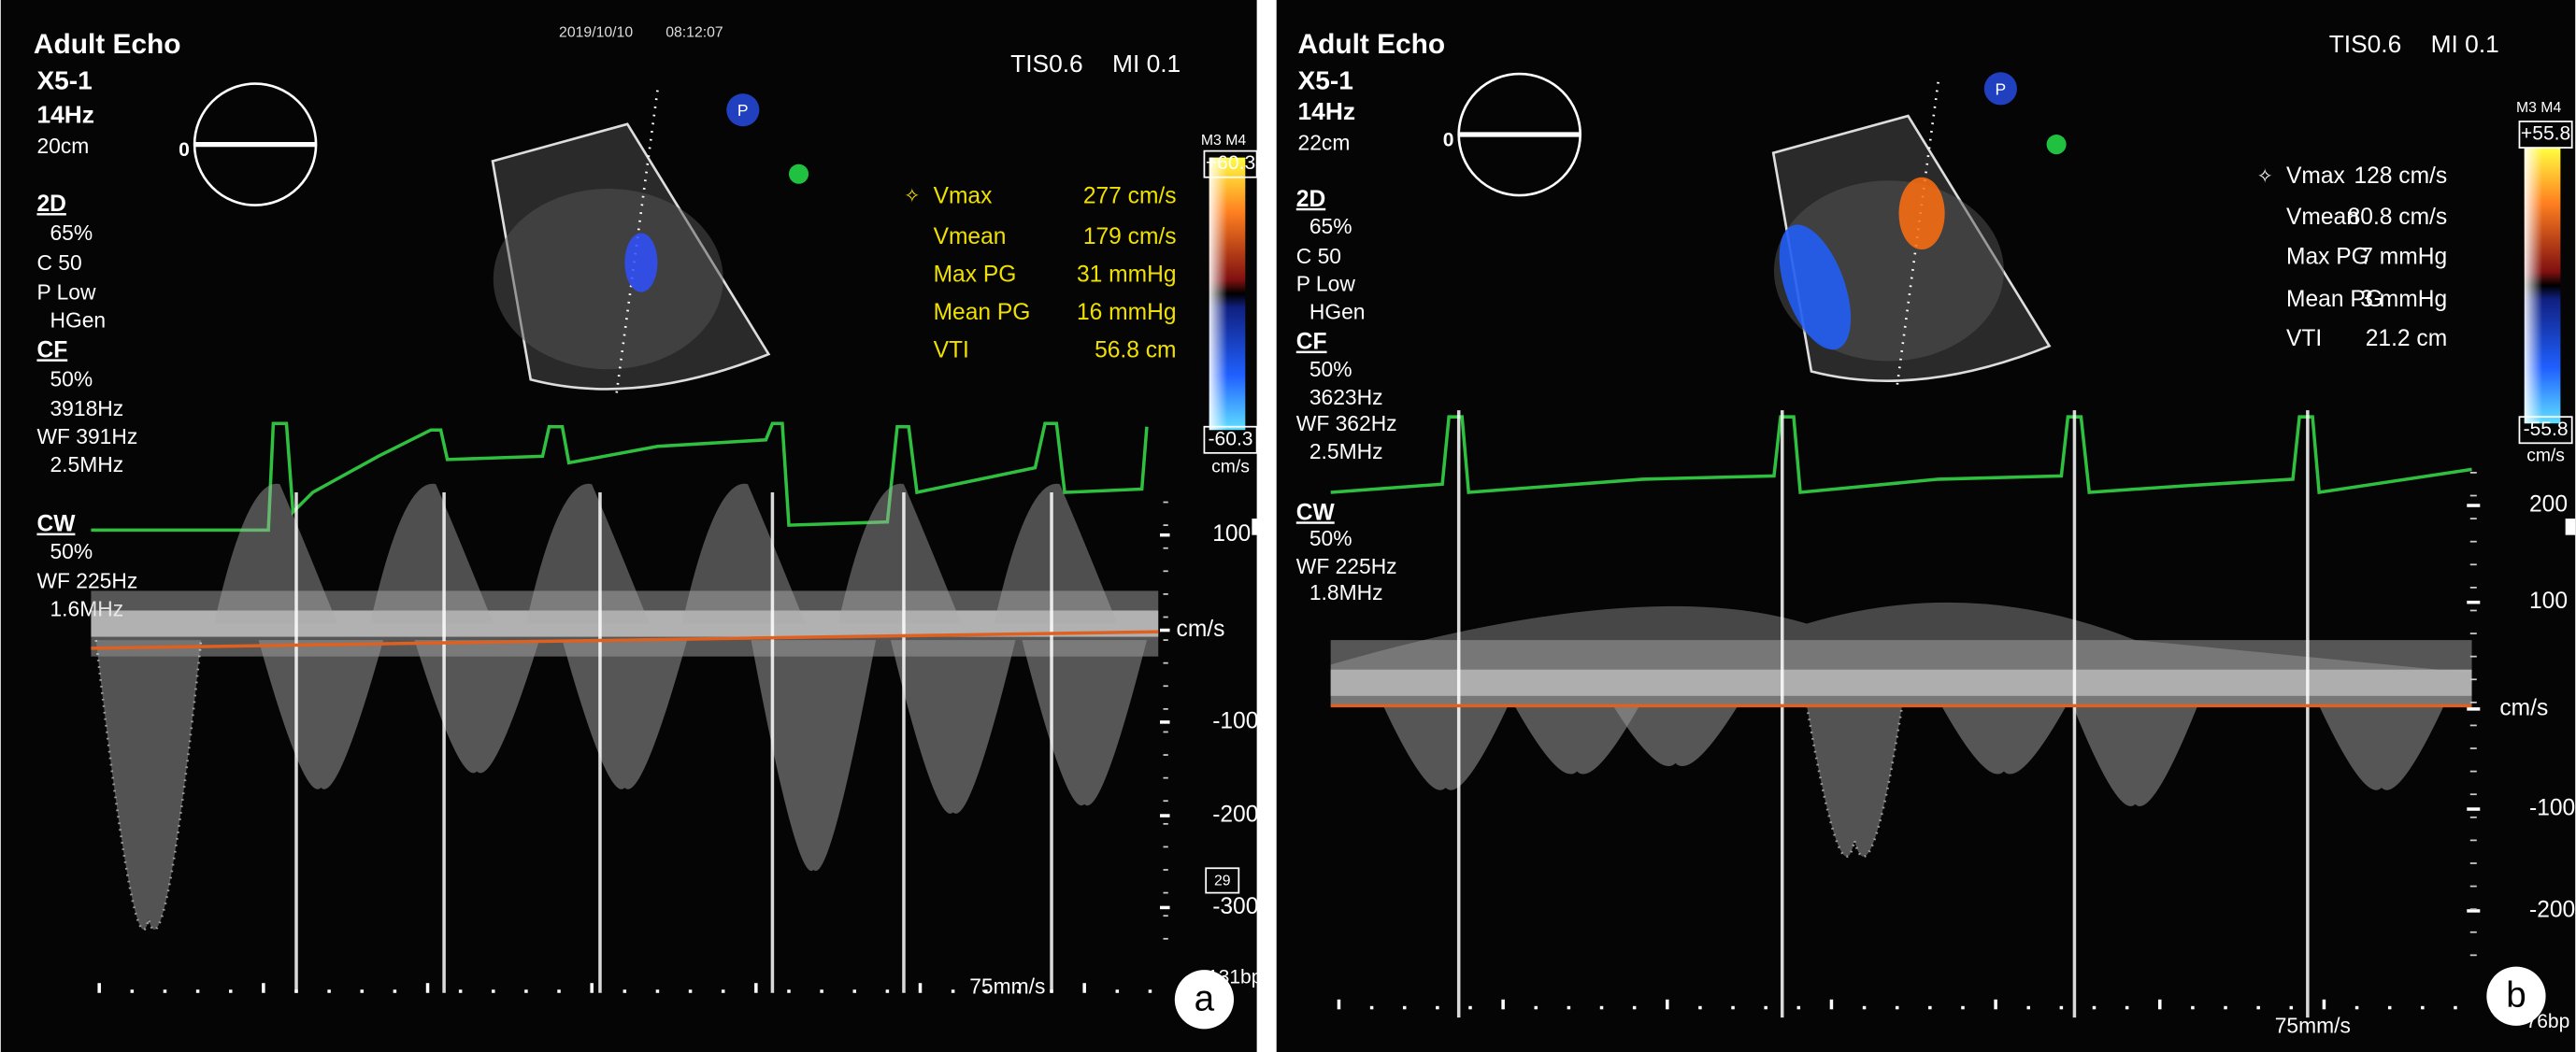  What do you see at coordinates (620, 477) in the screenshot?
I see `ecg-trace` at bounding box center [620, 477].